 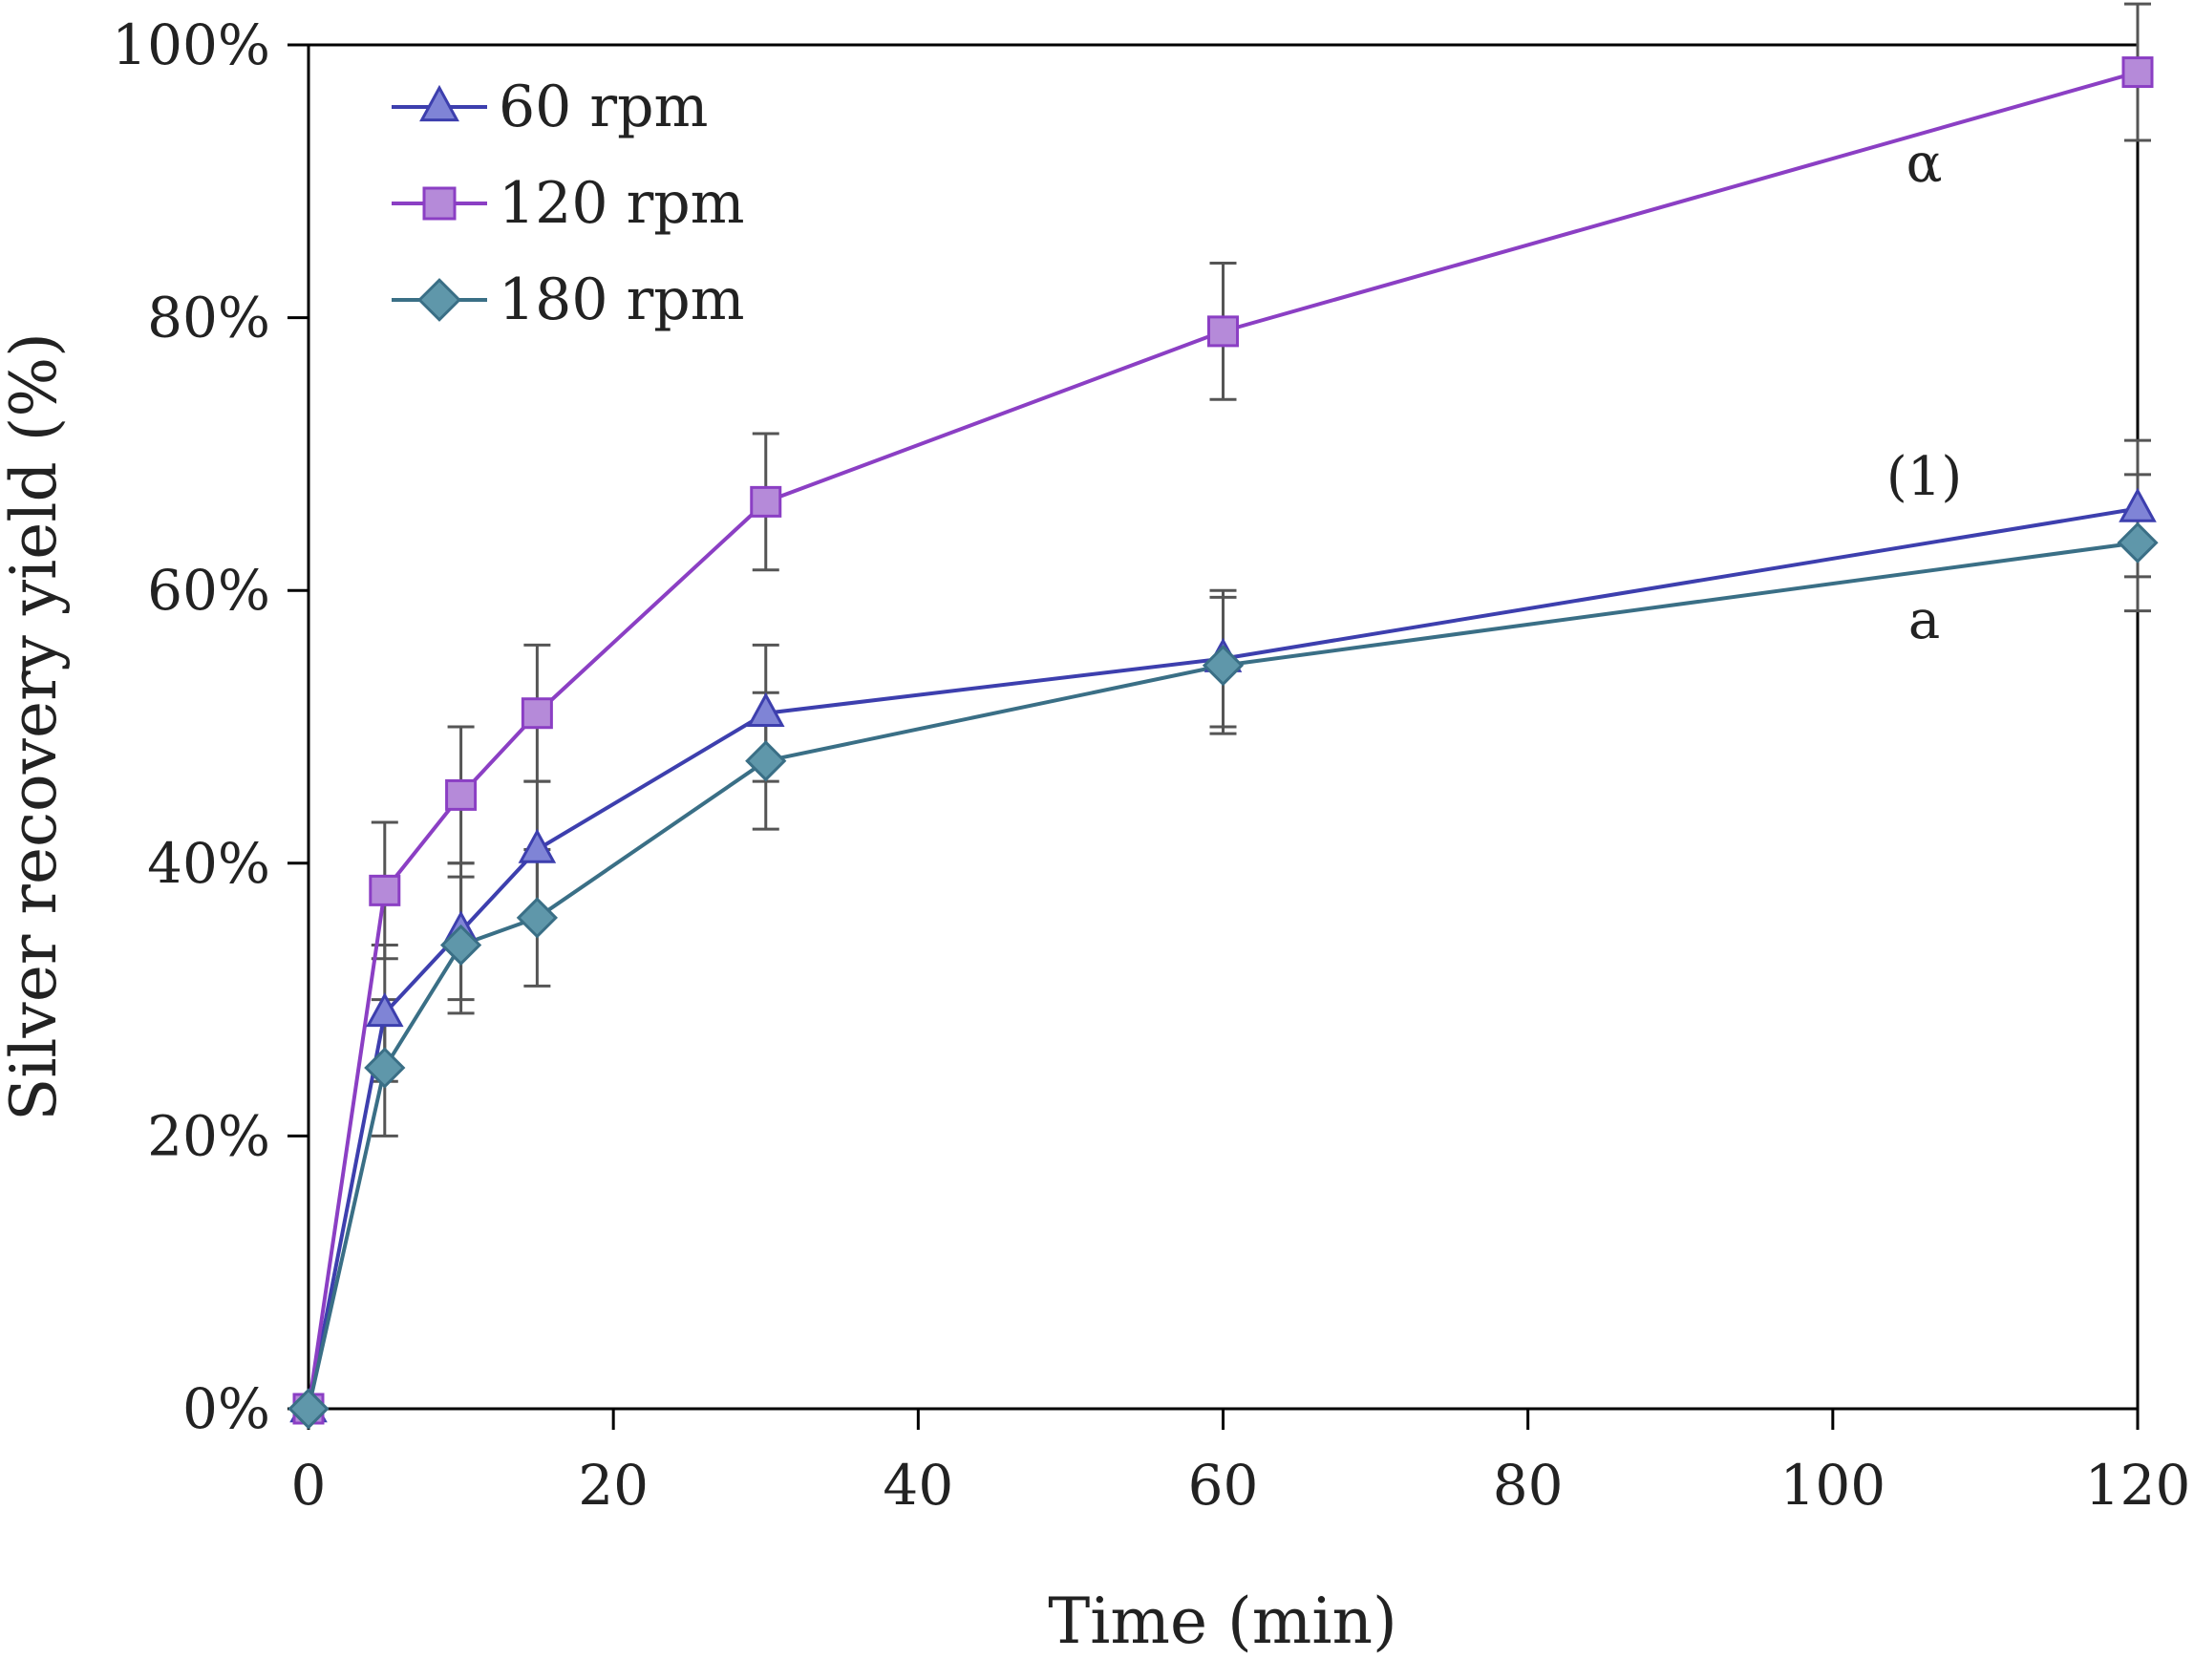 I want to click on series-annotation: α, so click(x=1924, y=164).